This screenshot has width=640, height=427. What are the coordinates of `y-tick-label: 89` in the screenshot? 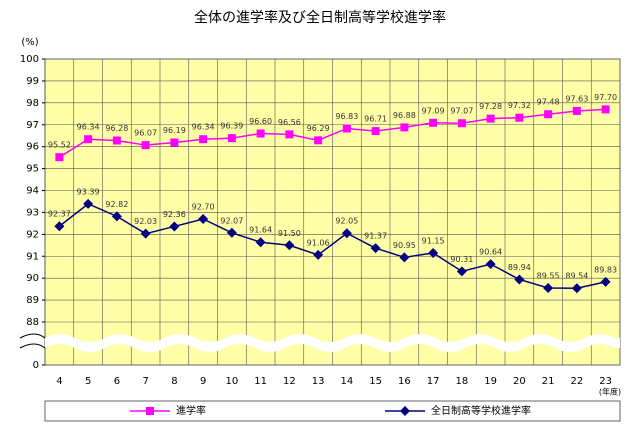 It's located at (32, 300).